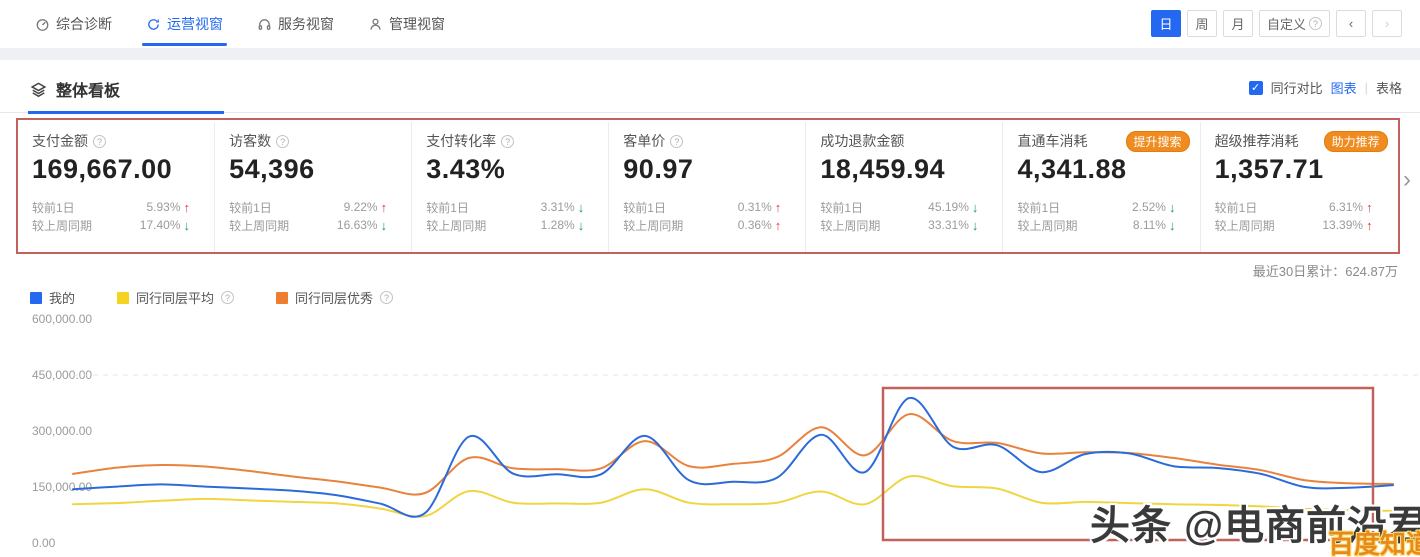 This screenshot has height=557, width=1420. What do you see at coordinates (1325, 271) in the screenshot?
I see `recent-30day-total: 最近30日累计：624.87万` at bounding box center [1325, 271].